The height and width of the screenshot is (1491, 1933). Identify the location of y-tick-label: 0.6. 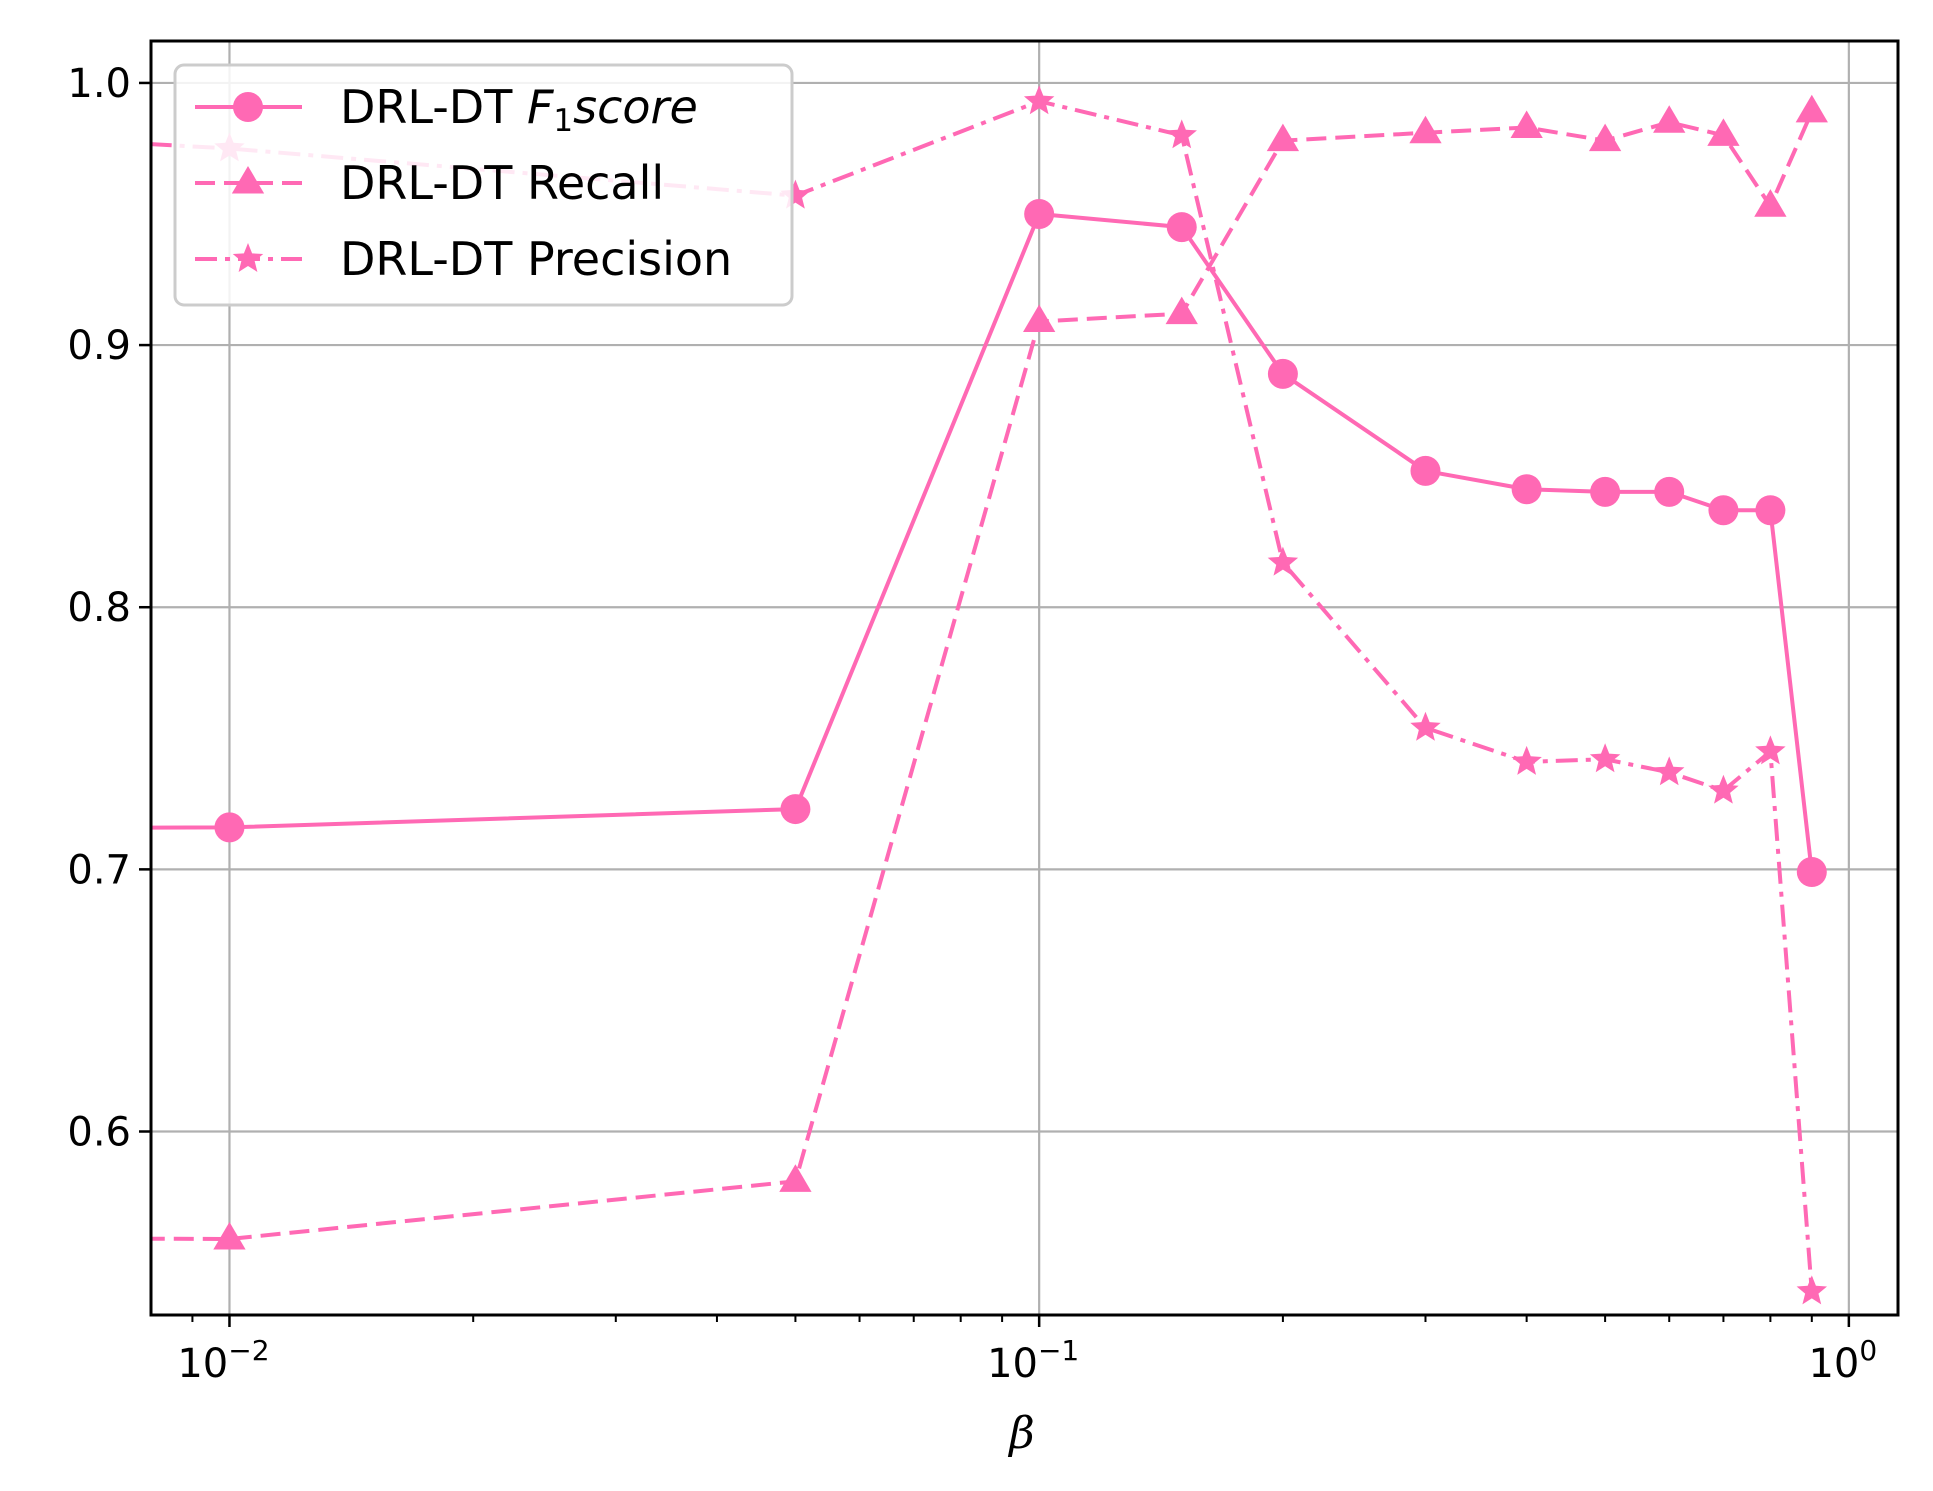
(99, 1133).